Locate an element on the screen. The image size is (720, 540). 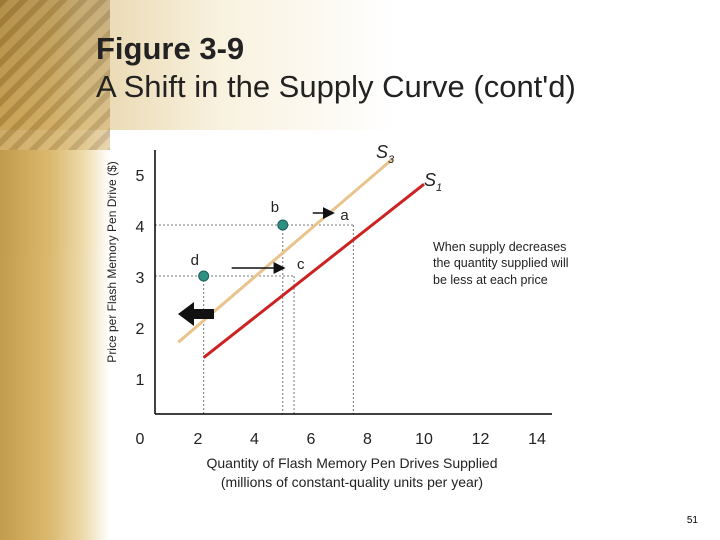
point-label-d: d is located at coordinates (195, 260).